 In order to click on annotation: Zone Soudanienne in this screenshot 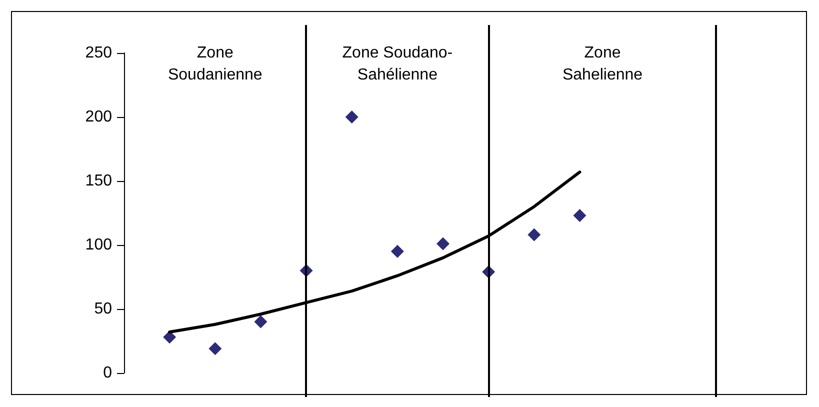, I will do `click(215, 64)`.